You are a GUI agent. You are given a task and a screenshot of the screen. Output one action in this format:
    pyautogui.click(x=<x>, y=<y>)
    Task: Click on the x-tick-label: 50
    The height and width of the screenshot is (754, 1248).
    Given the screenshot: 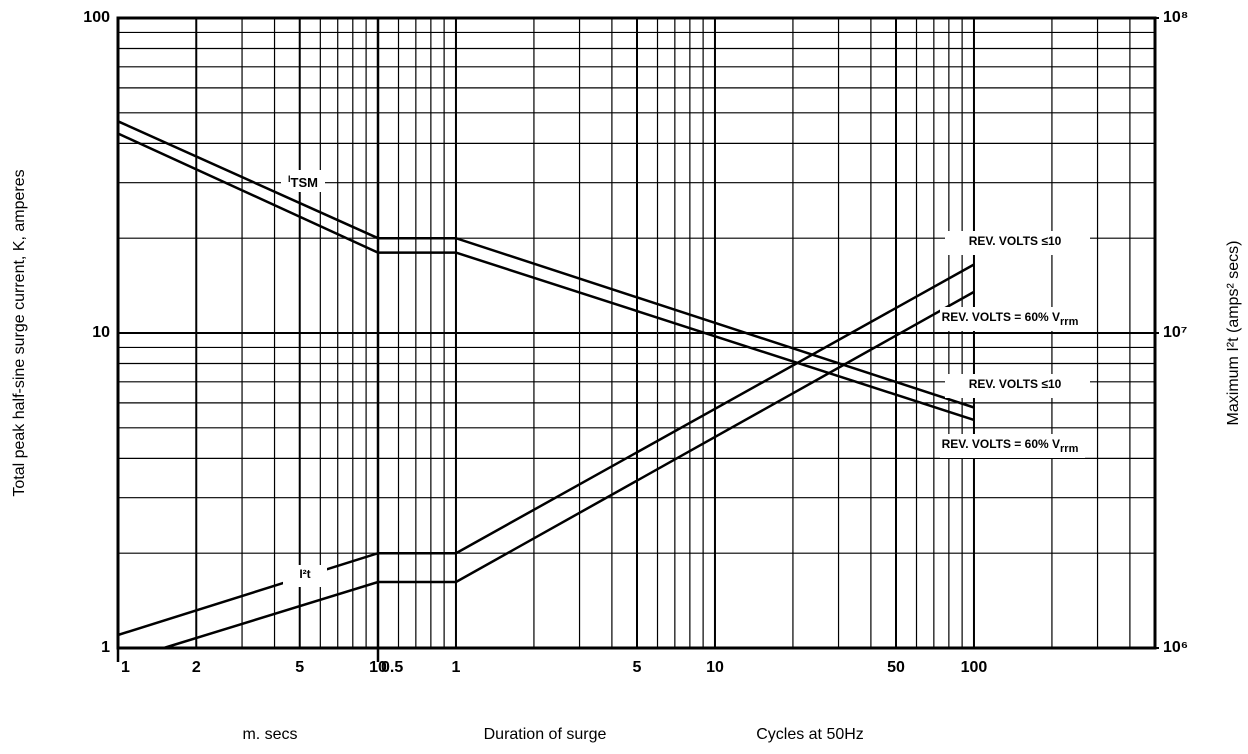 What is the action you would take?
    pyautogui.click(x=896, y=667)
    